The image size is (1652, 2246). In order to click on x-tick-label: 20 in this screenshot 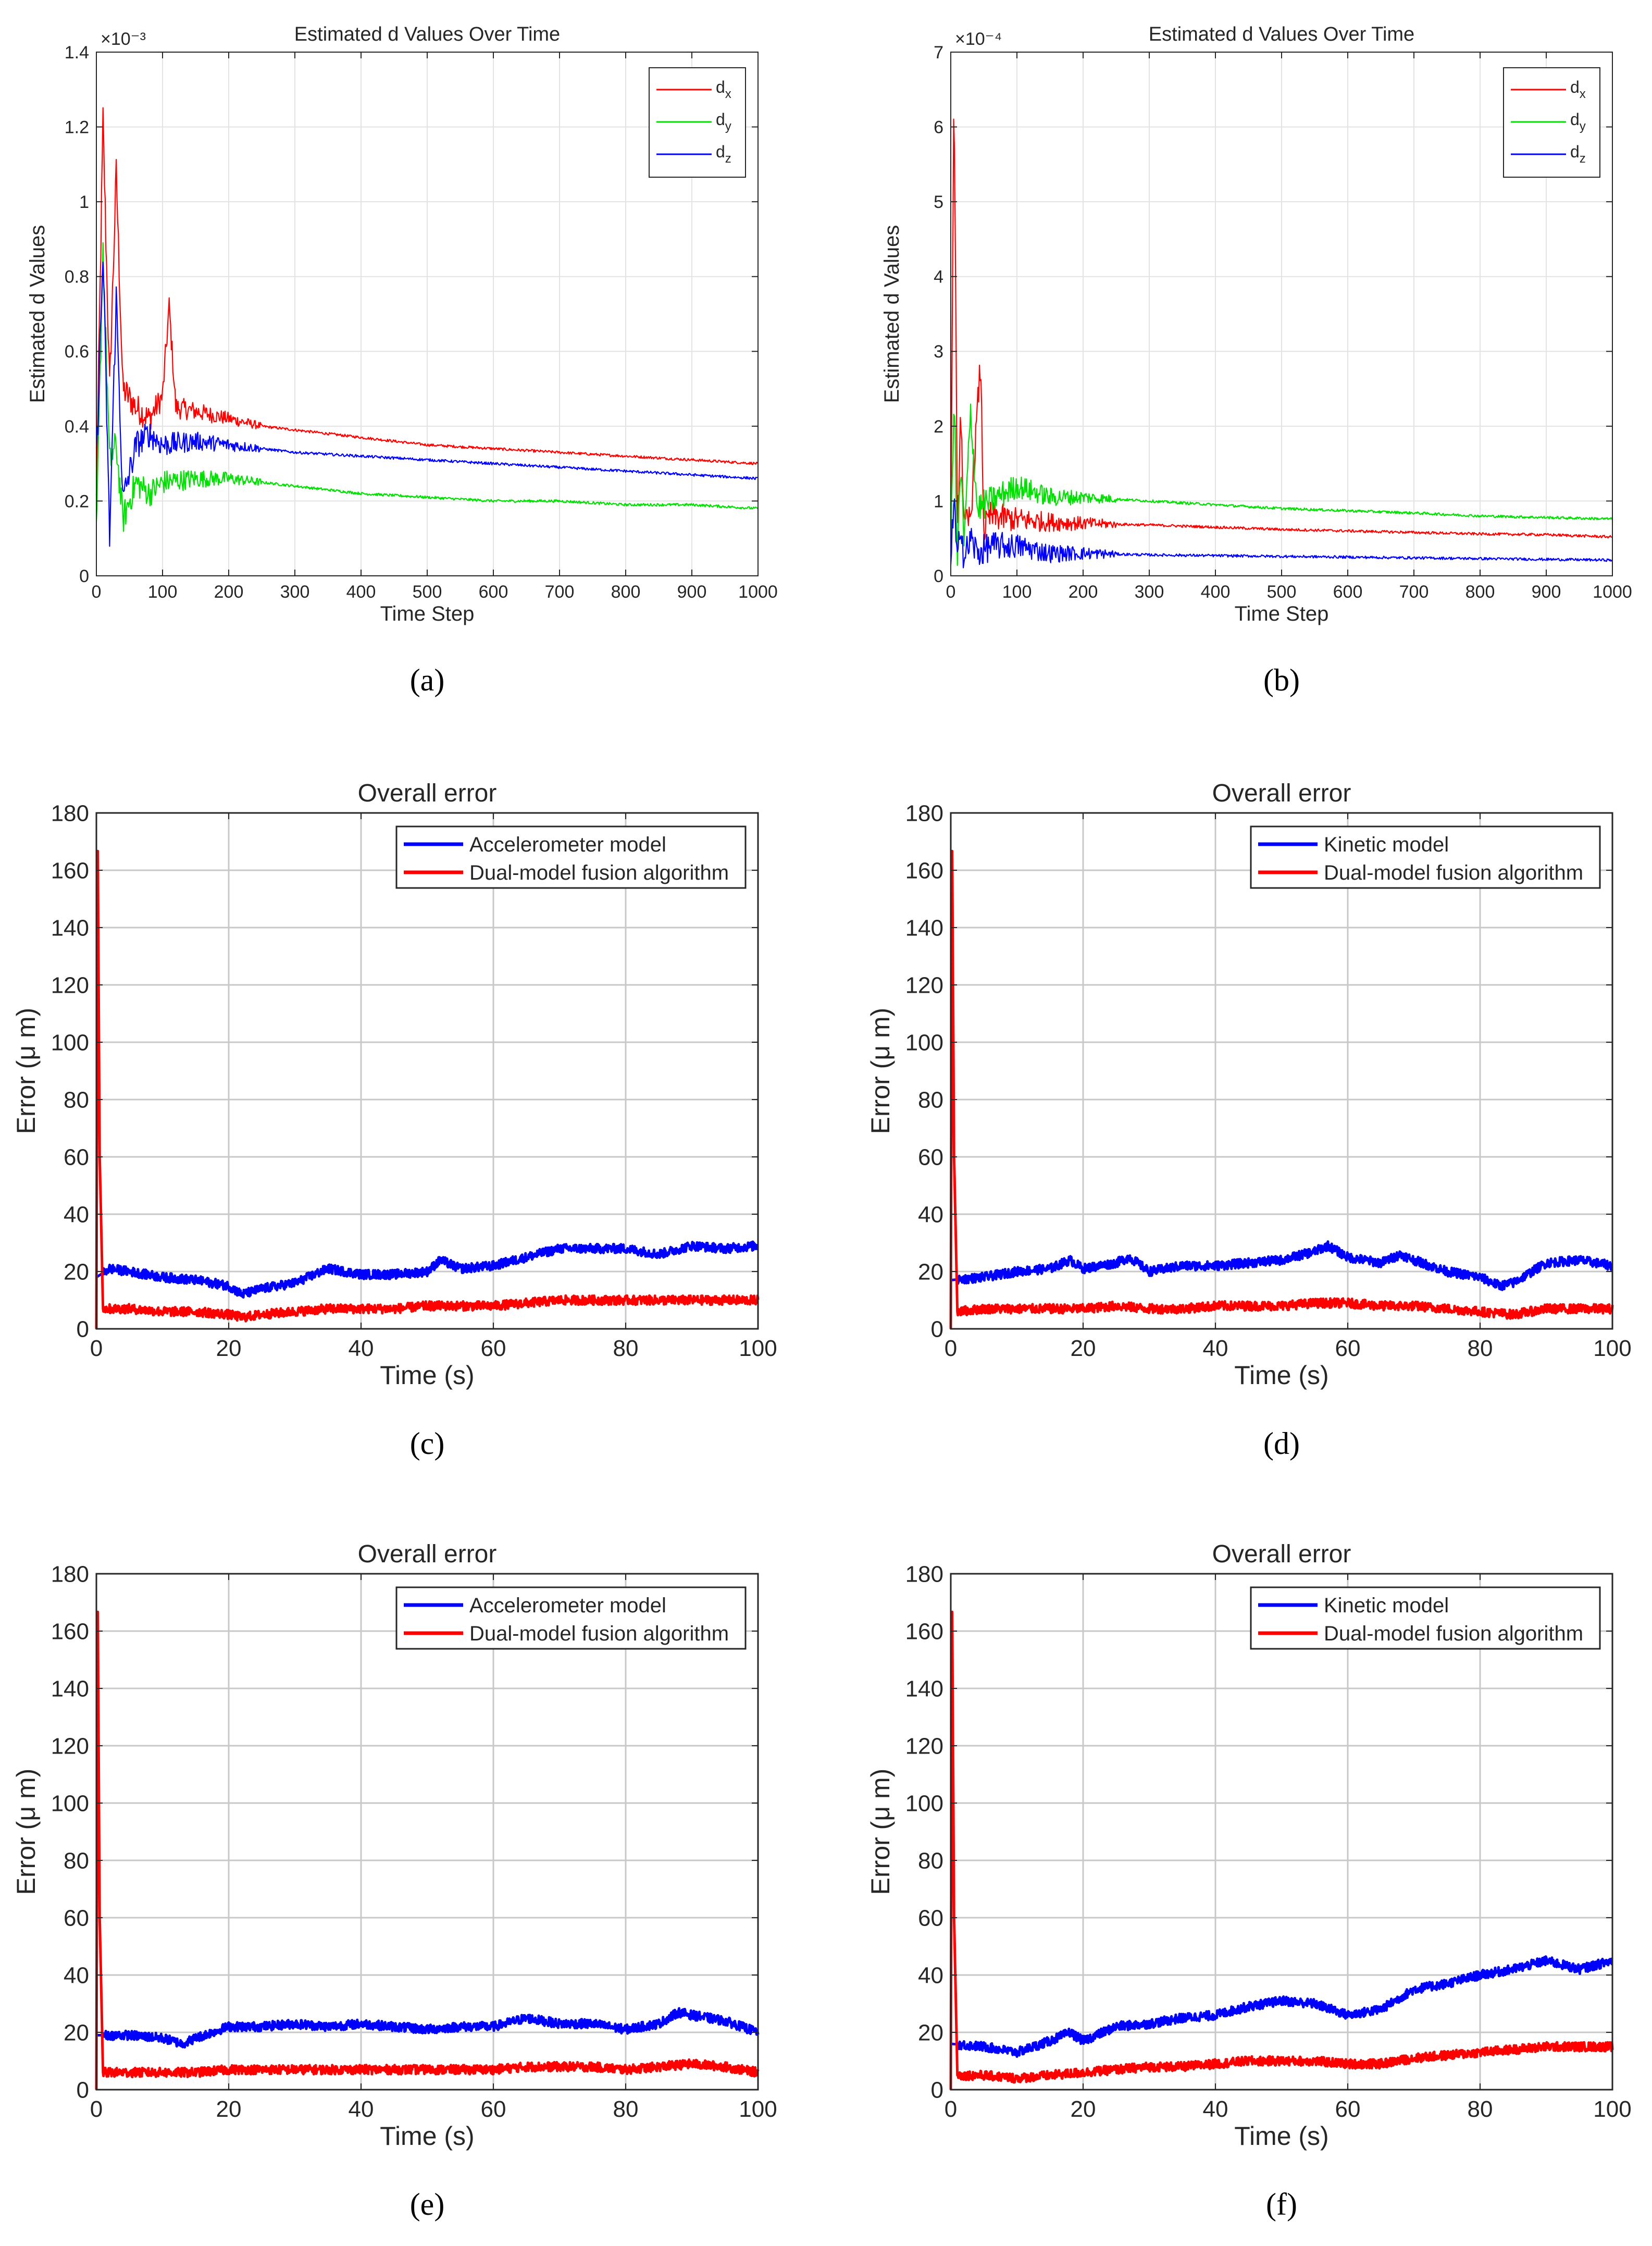, I will do `click(1083, 1348)`.